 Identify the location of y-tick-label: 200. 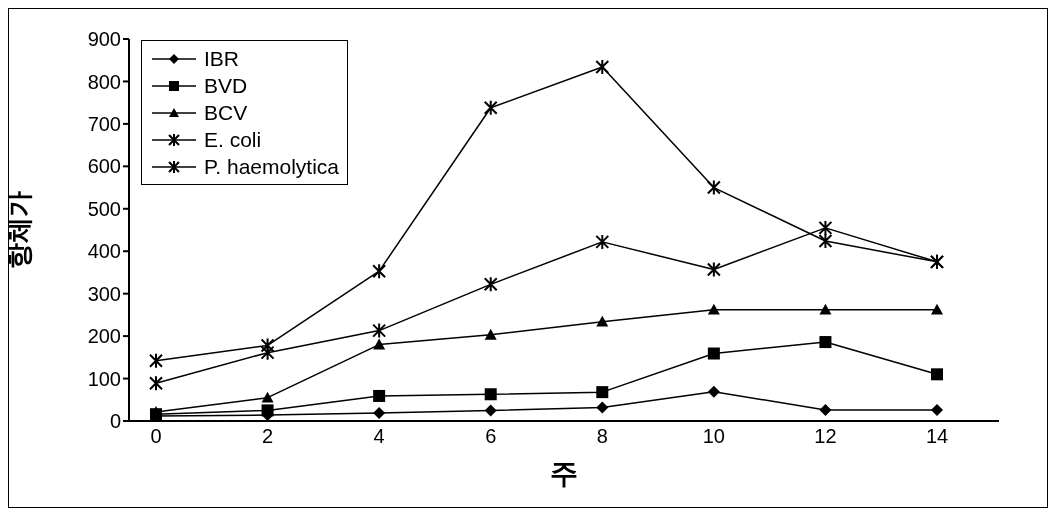
(104, 336).